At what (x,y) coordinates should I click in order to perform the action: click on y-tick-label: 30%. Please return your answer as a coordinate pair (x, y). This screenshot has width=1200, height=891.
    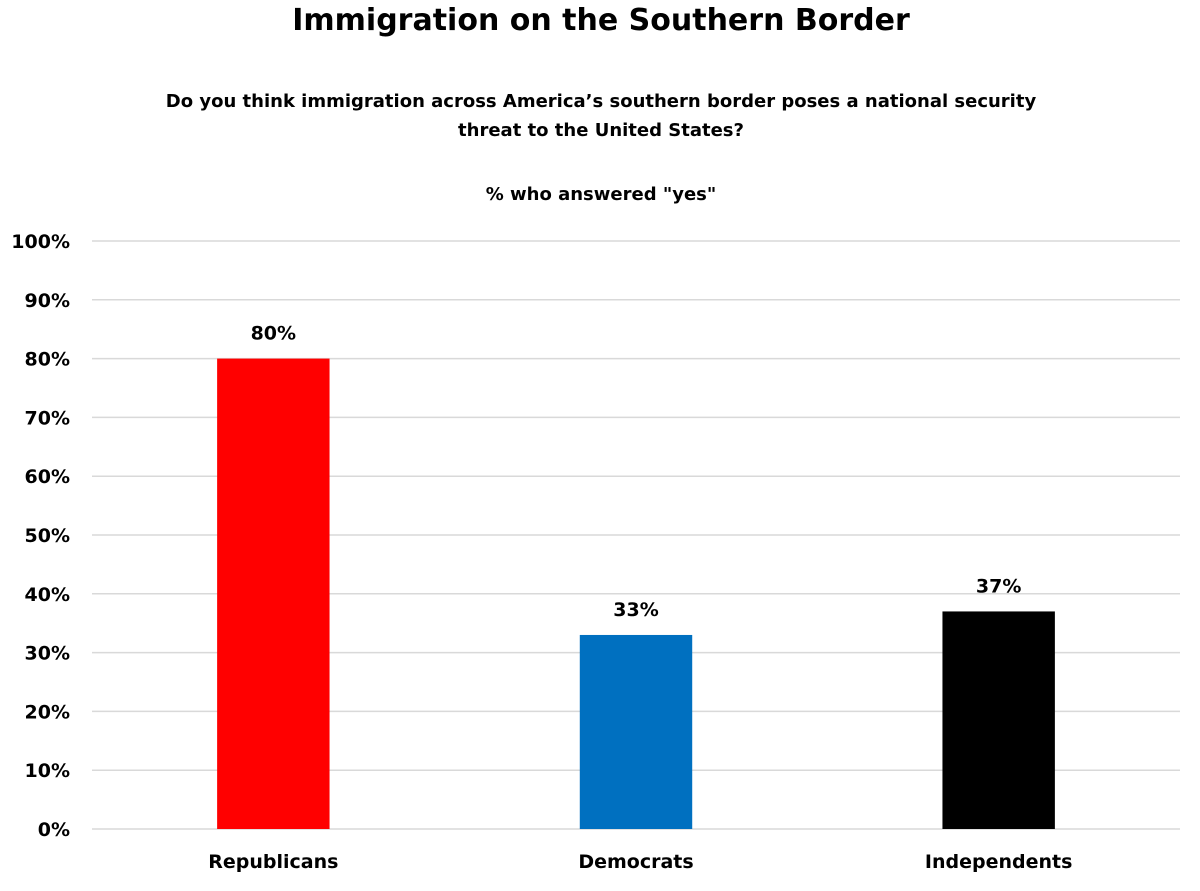
    Looking at the image, I should click on (47, 654).